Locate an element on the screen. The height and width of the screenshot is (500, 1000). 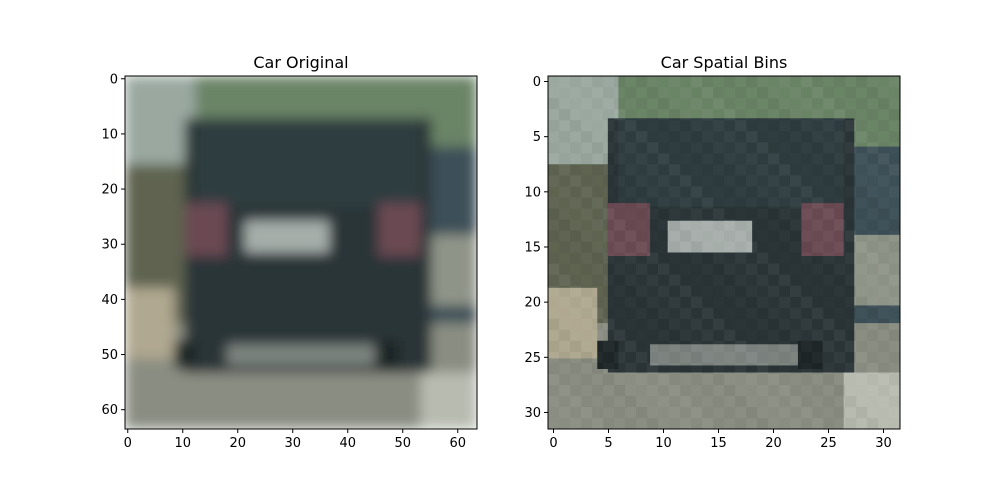
wheel-right is located at coordinates (387, 354).